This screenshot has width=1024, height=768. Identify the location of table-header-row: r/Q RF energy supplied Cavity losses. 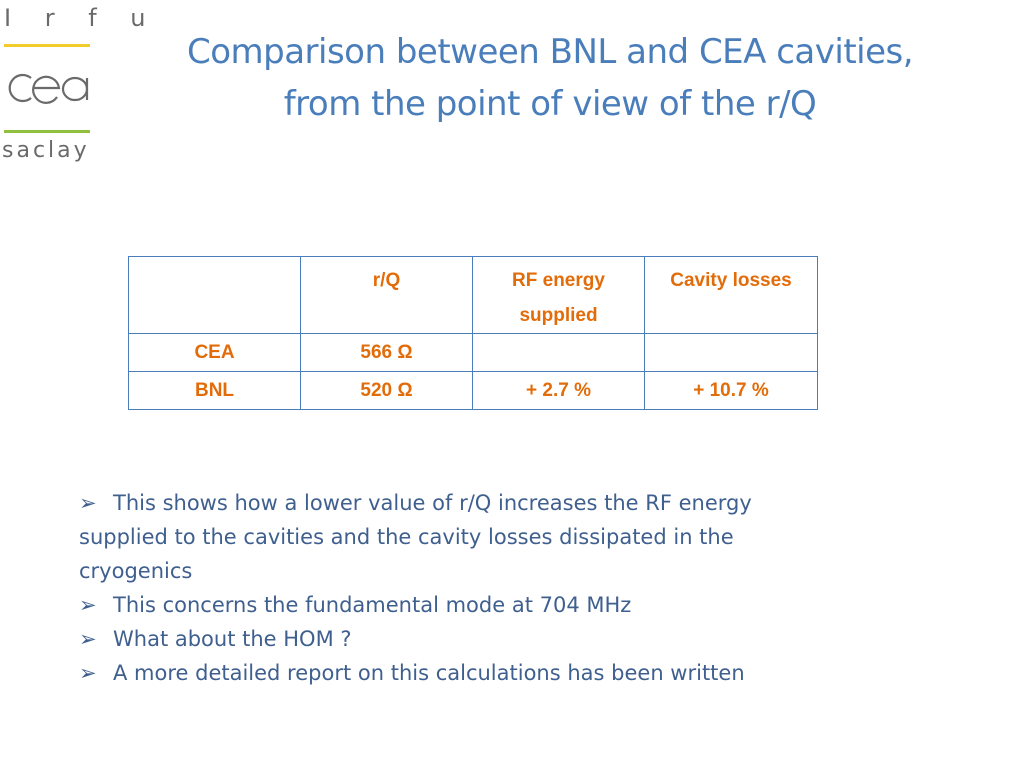
(473, 295).